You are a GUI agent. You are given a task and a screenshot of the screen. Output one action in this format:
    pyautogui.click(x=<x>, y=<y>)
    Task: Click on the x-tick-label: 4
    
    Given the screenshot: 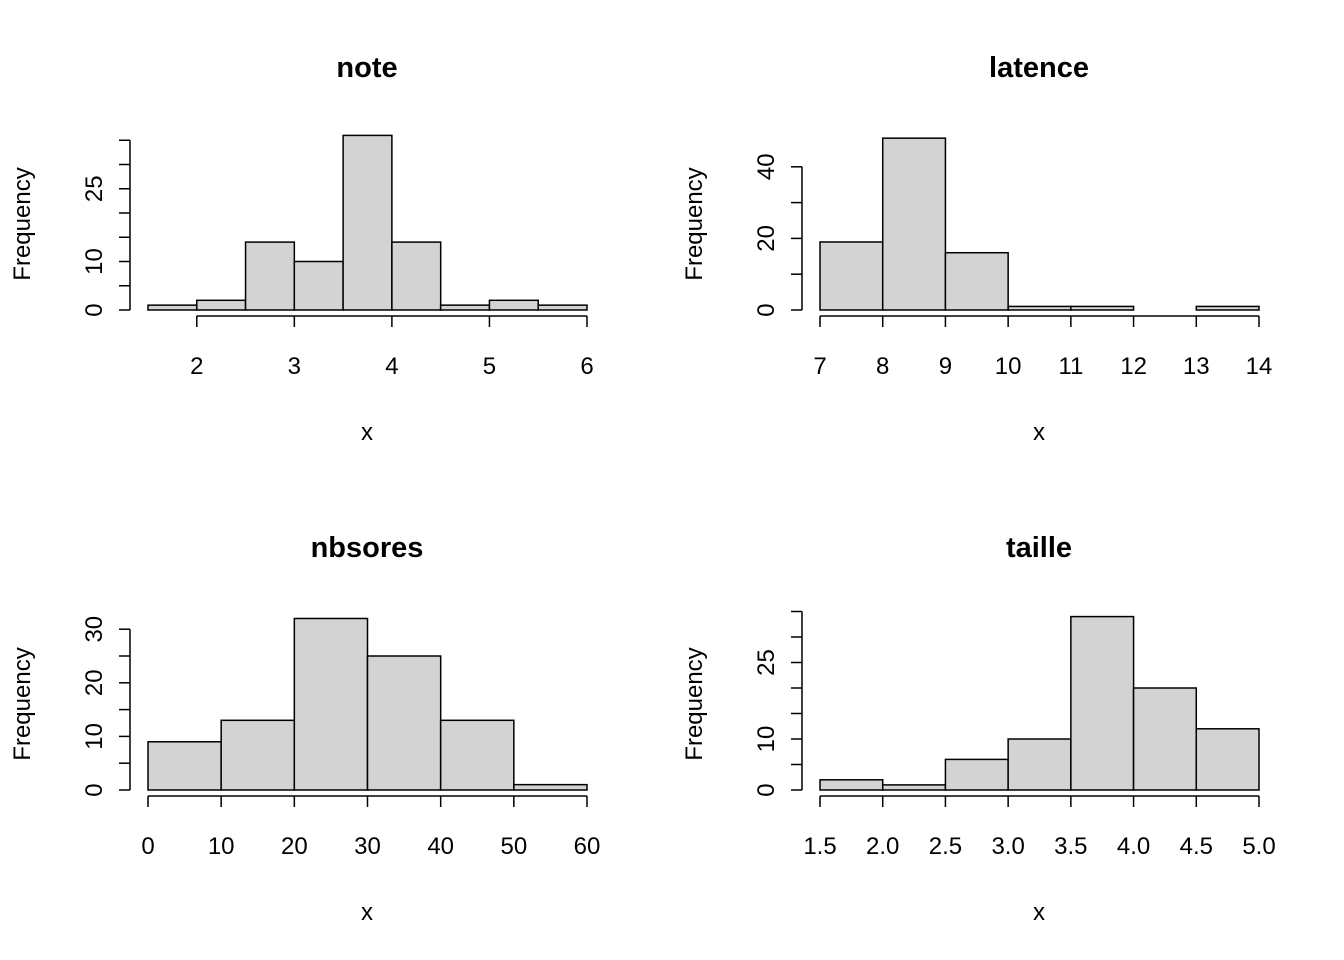 What is the action you would take?
    pyautogui.click(x=391, y=366)
    